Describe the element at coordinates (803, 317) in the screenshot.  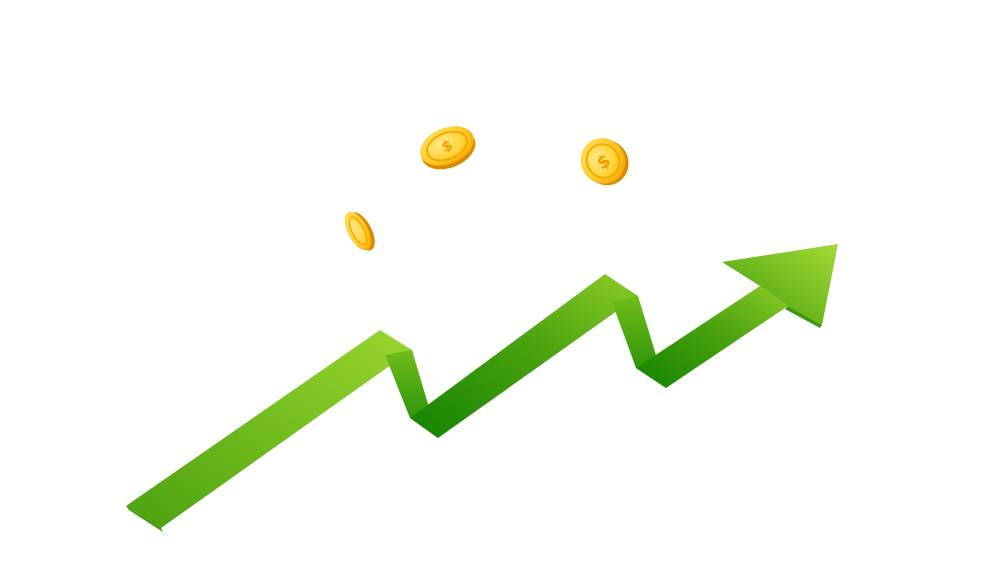
I see `arrow-head-shadow` at that location.